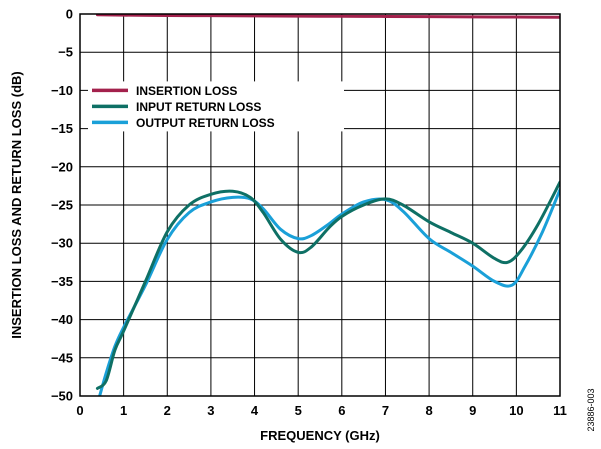 This screenshot has width=601, height=449. I want to click on x-tick-label: 1, so click(123, 410).